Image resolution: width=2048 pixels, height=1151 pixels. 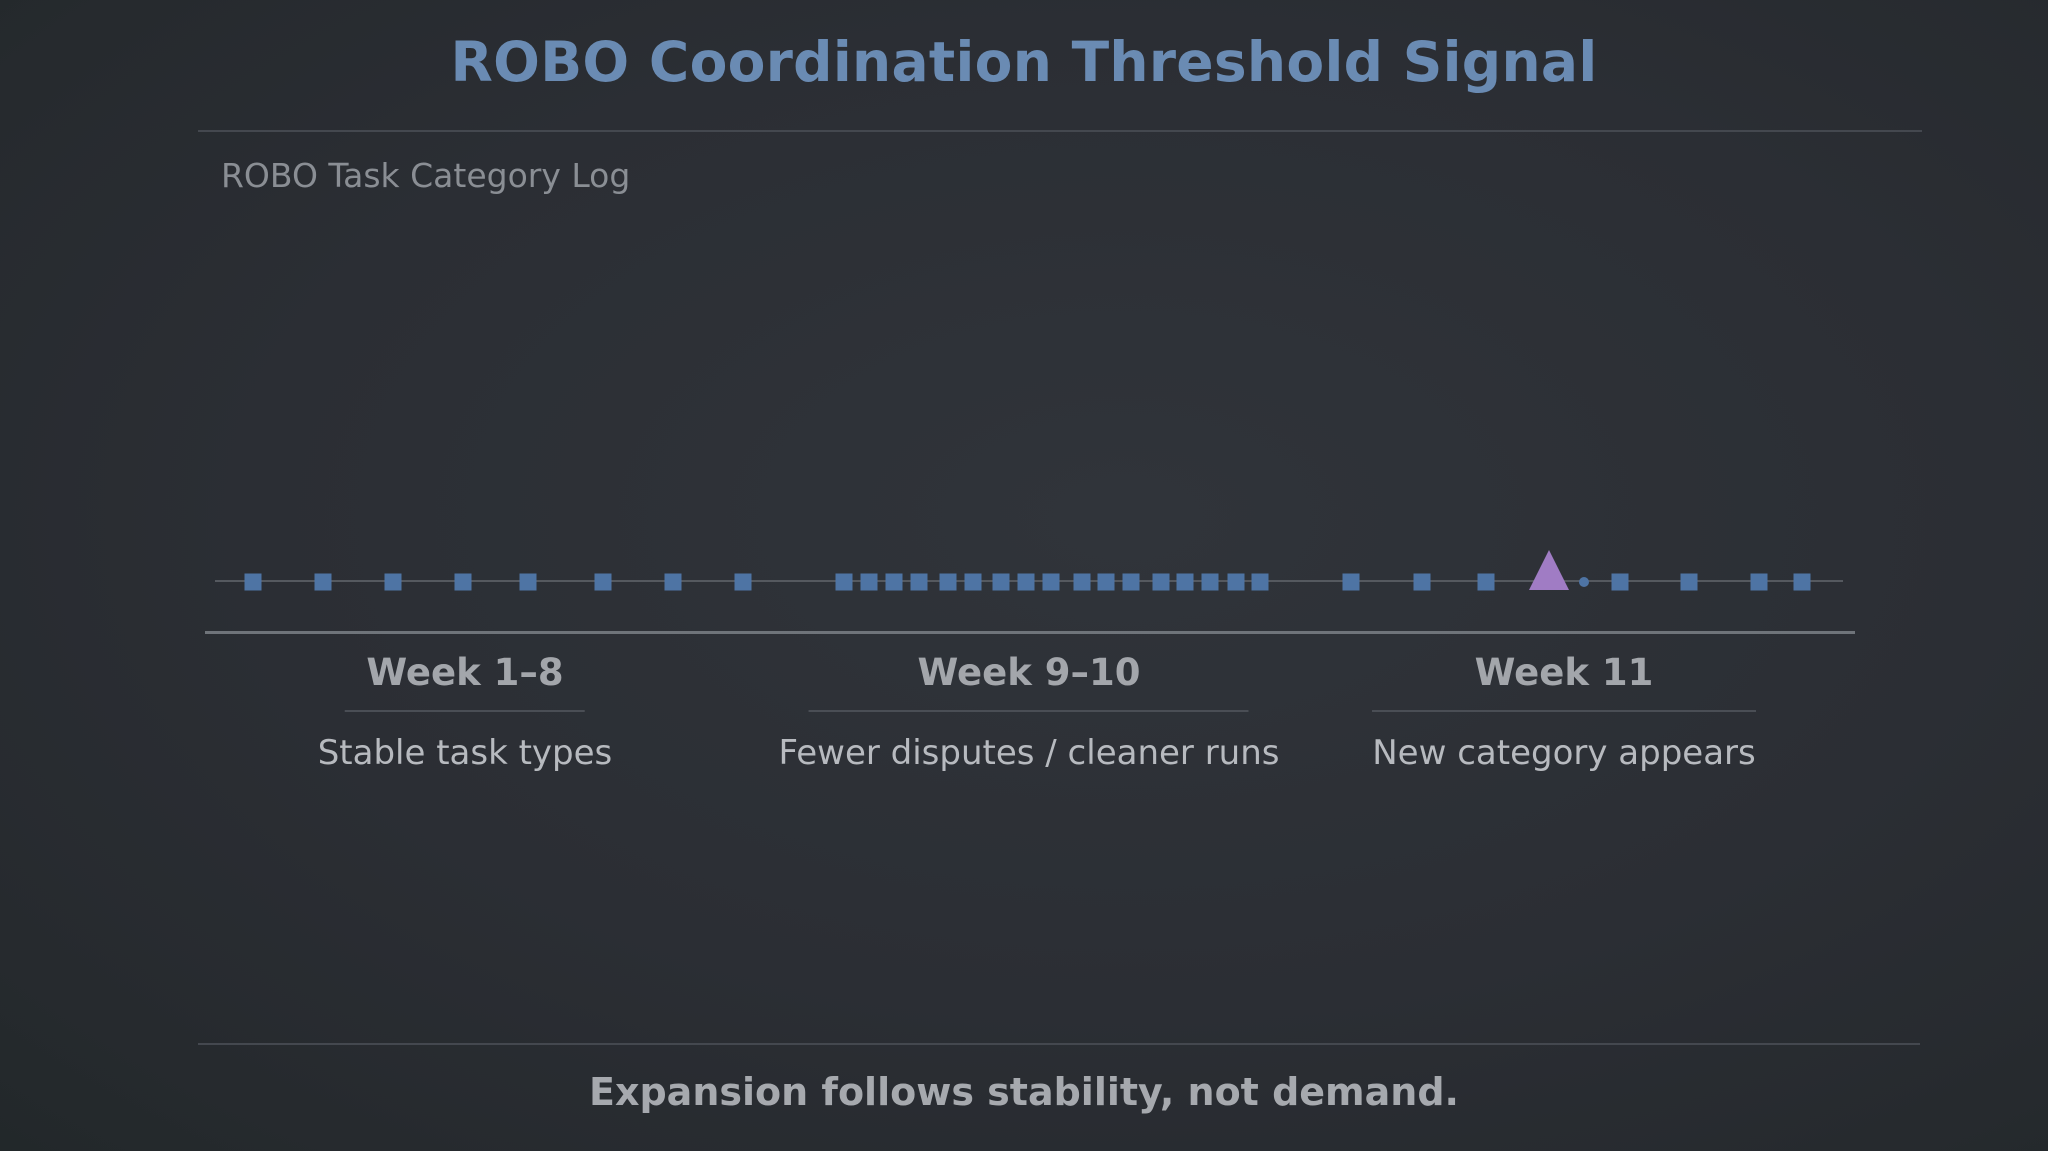 What do you see at coordinates (1584, 582) in the screenshot?
I see `small-task-dot` at bounding box center [1584, 582].